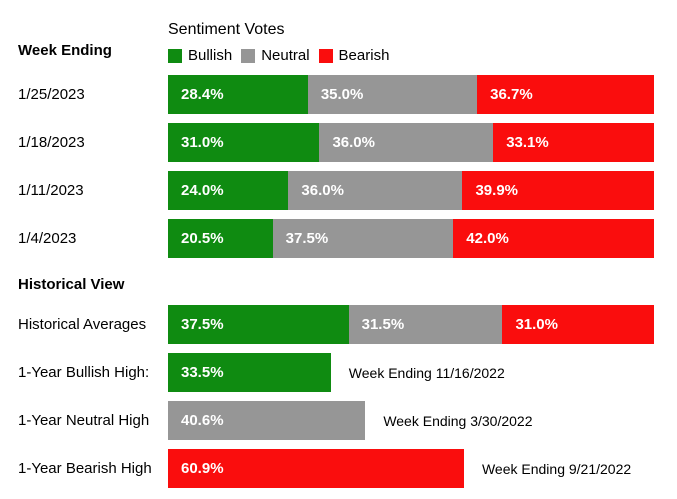 Image resolution: width=677 pixels, height=499 pixels. Describe the element at coordinates (202, 420) in the screenshot. I see `bar-value-label: 40.6%` at that location.